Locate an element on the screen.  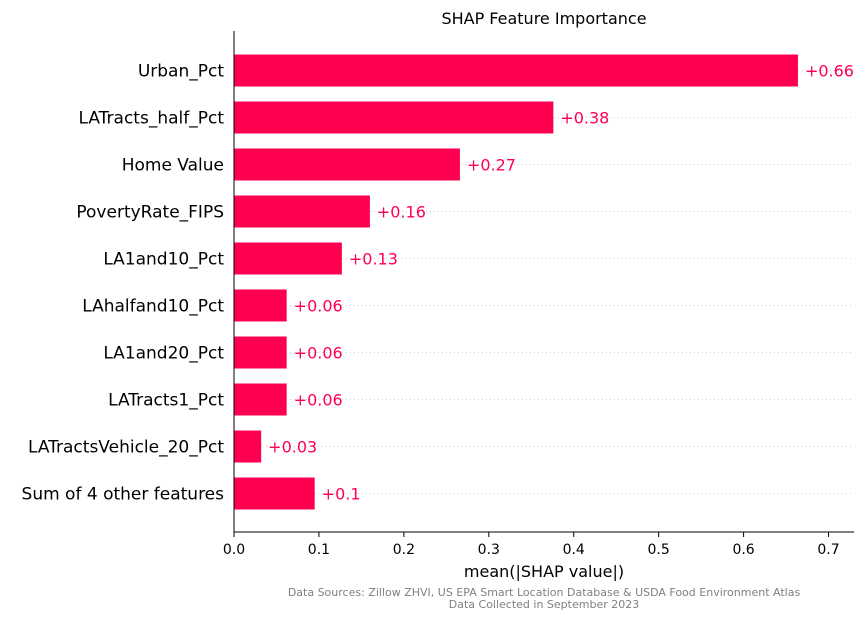
y-tick-label: Sum of 4 other features is located at coordinates (123, 495).